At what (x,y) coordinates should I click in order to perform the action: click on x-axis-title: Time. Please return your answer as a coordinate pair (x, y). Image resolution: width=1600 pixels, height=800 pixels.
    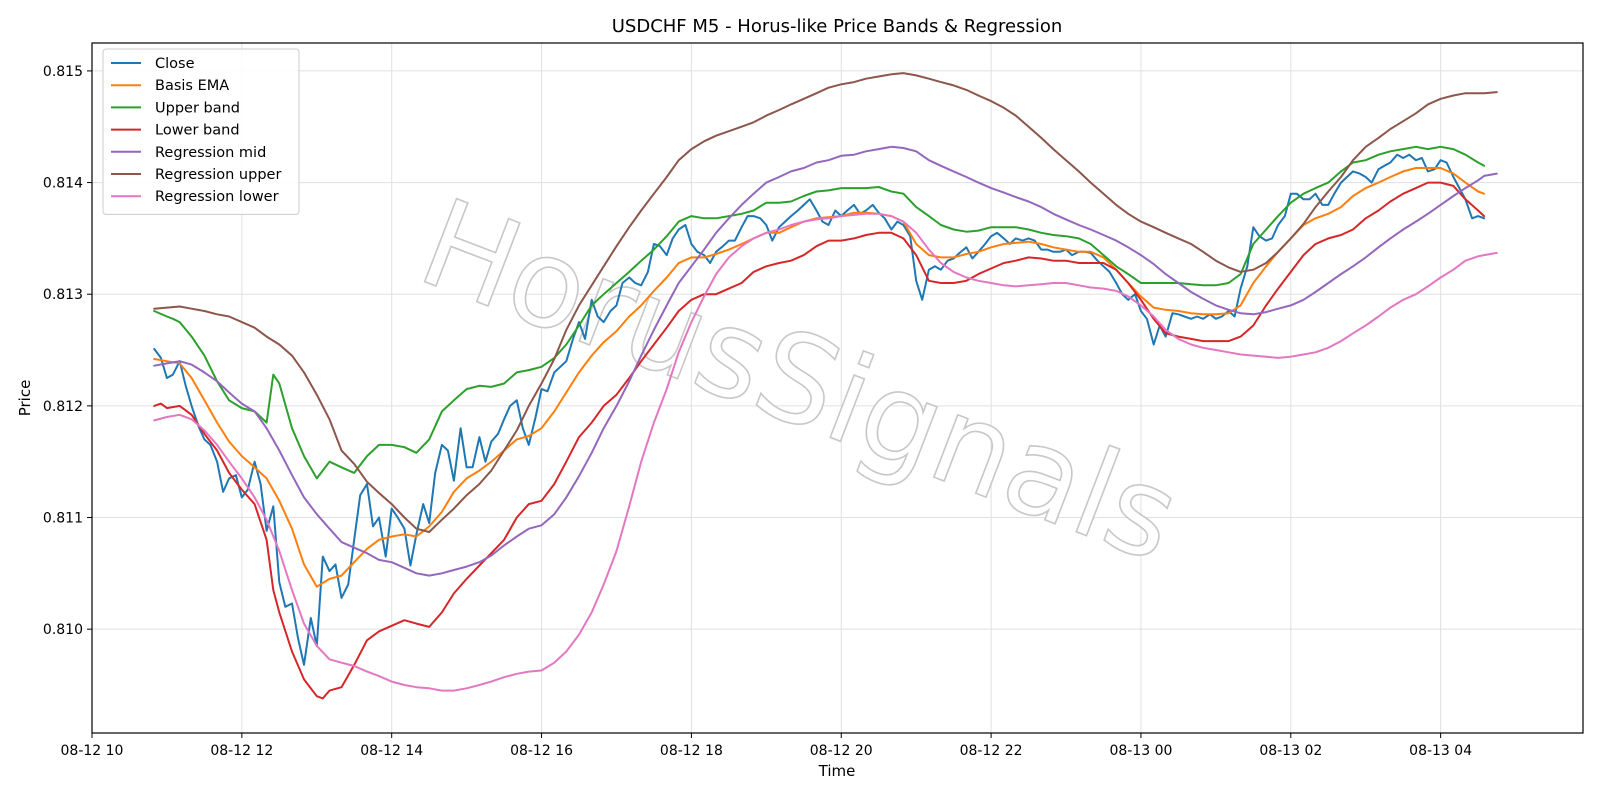
    Looking at the image, I should click on (837, 771).